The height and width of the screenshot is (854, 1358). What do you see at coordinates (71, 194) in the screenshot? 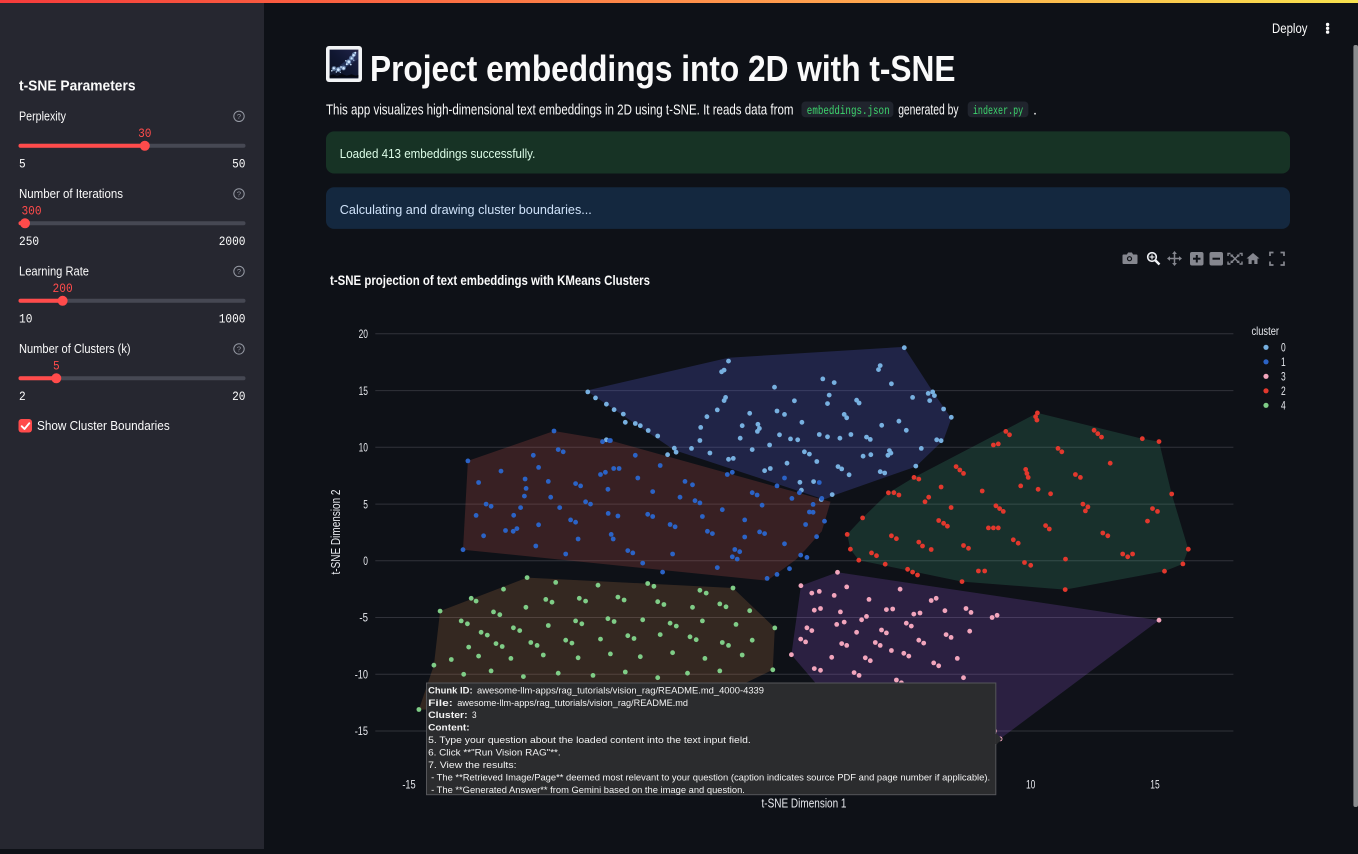
I see `svg-text: Number of Iterations` at bounding box center [71, 194].